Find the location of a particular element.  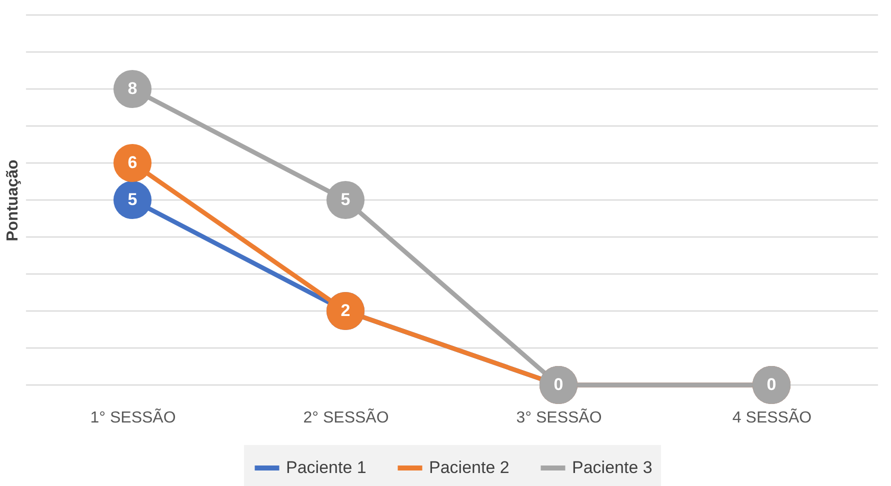

x-tick-label: 1° SESSÃO is located at coordinates (133, 417).